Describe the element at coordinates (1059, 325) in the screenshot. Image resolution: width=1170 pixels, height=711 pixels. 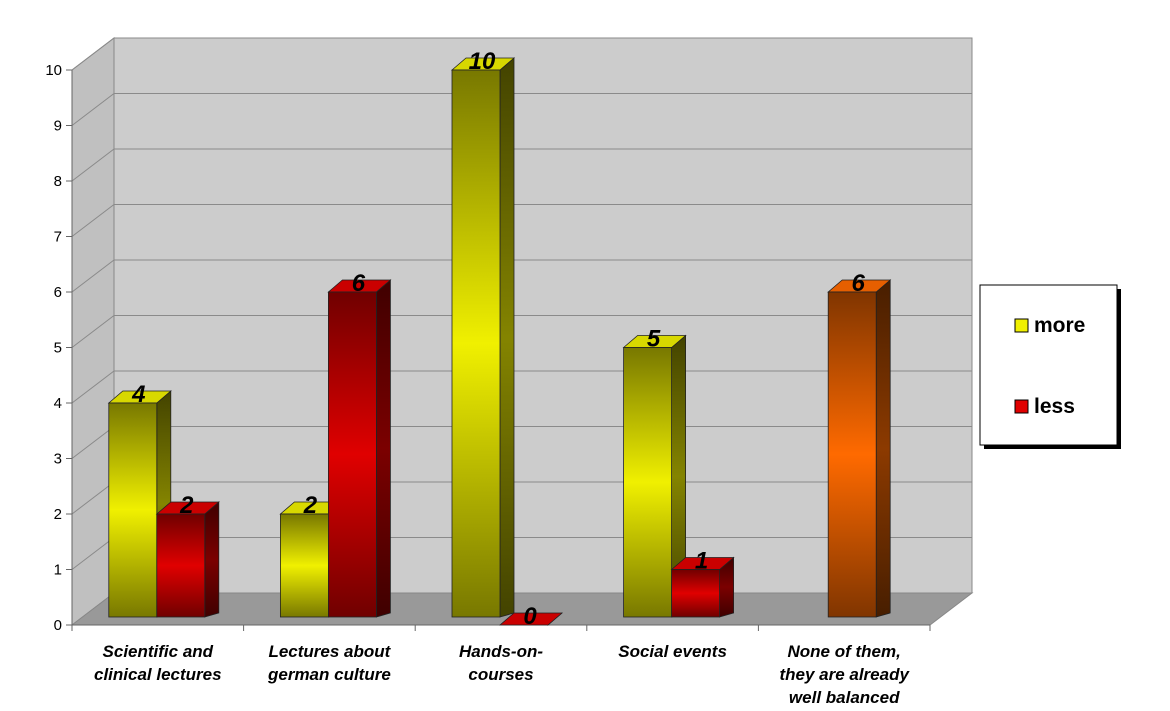
I see `legend-label: more` at that location.